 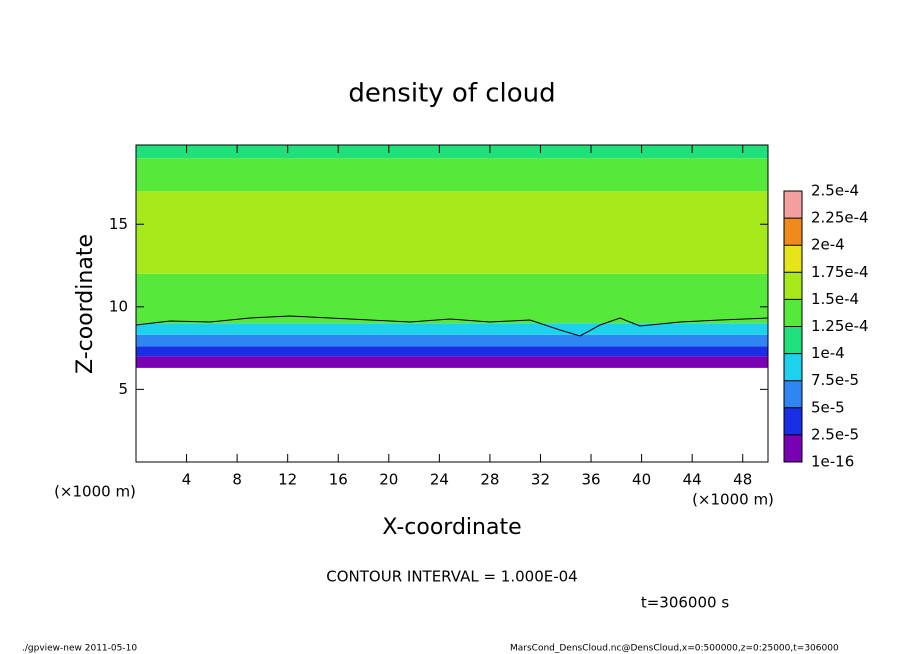 What do you see at coordinates (540, 480) in the screenshot?
I see `x-tick-label: 32` at bounding box center [540, 480].